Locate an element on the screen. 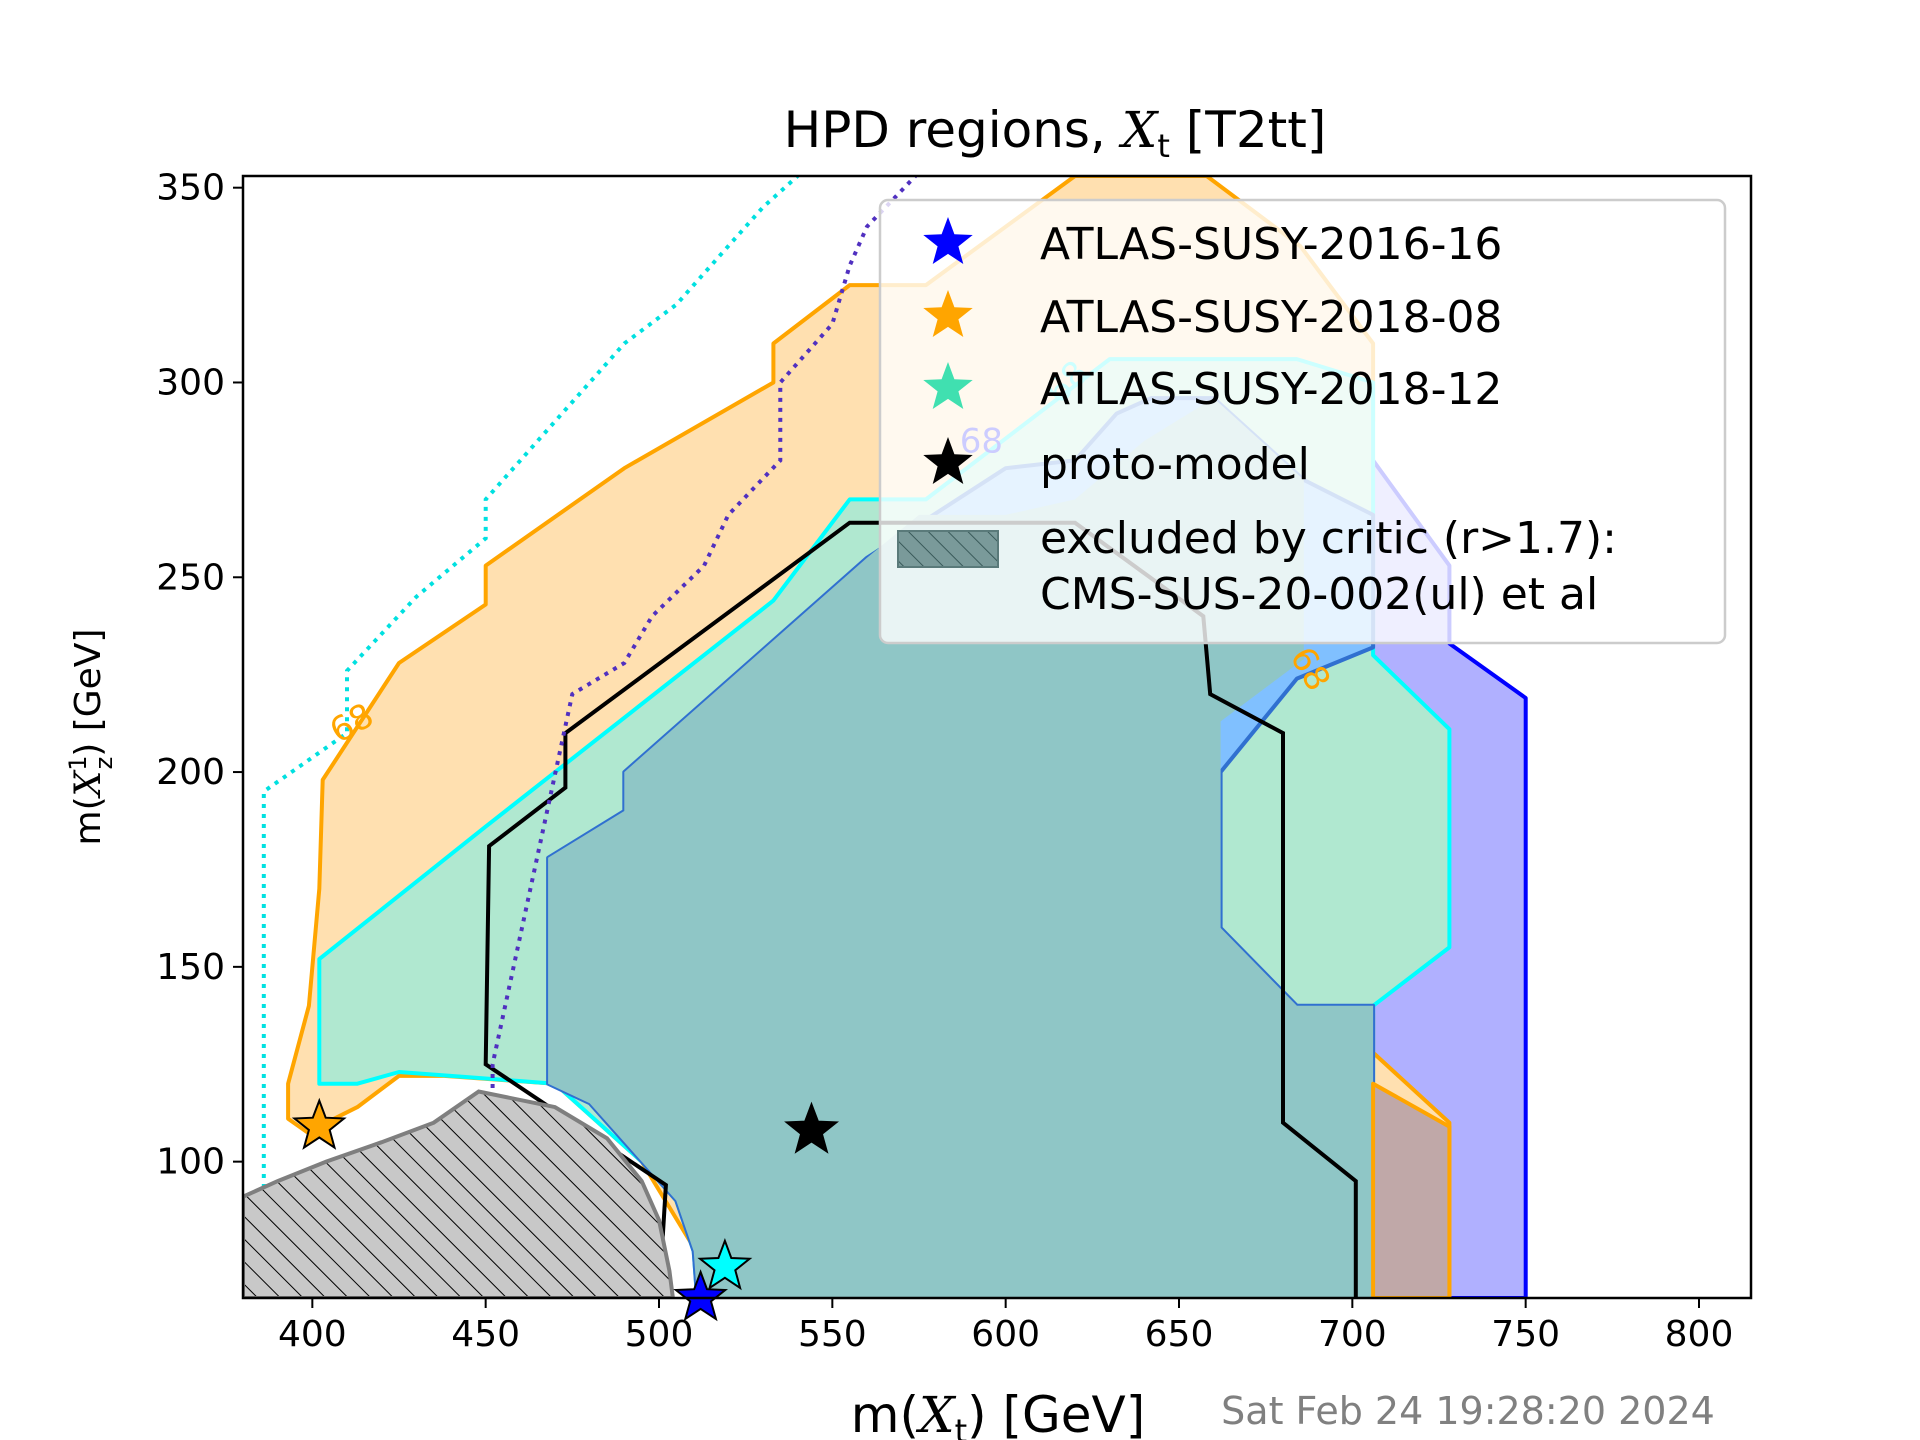 The image size is (1920, 1440). marker-layer is located at coordinates (565, 1209).